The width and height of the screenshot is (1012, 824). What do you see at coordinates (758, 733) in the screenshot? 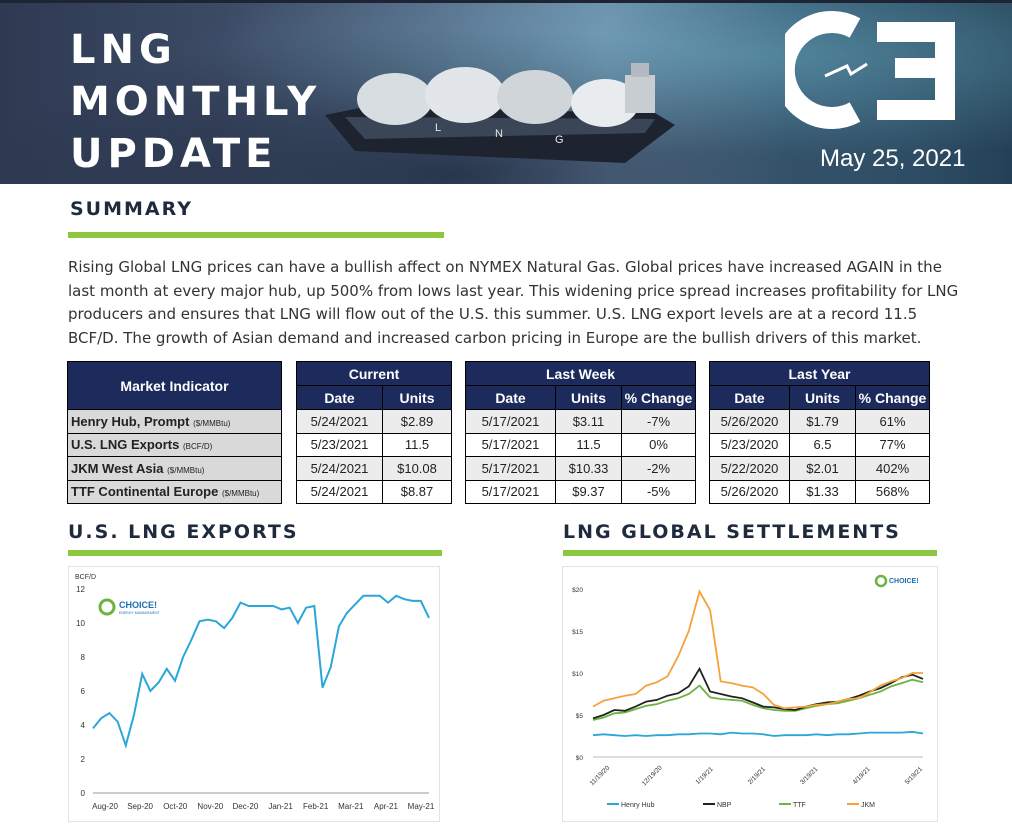
I see `series-line-henry-hub` at bounding box center [758, 733].